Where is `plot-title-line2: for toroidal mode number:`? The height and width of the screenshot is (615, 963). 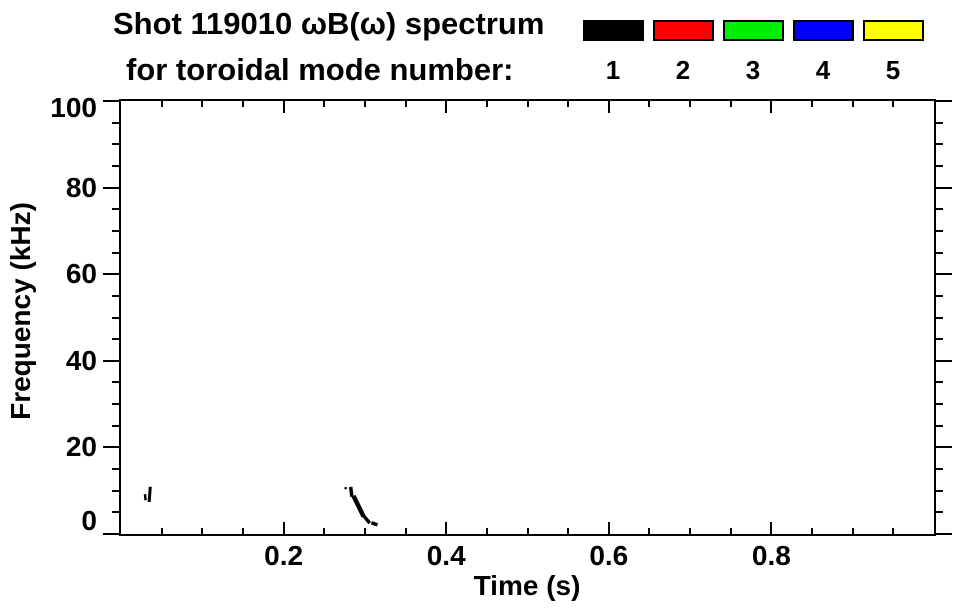
plot-title-line2: for toroidal mode number: is located at coordinates (320, 69).